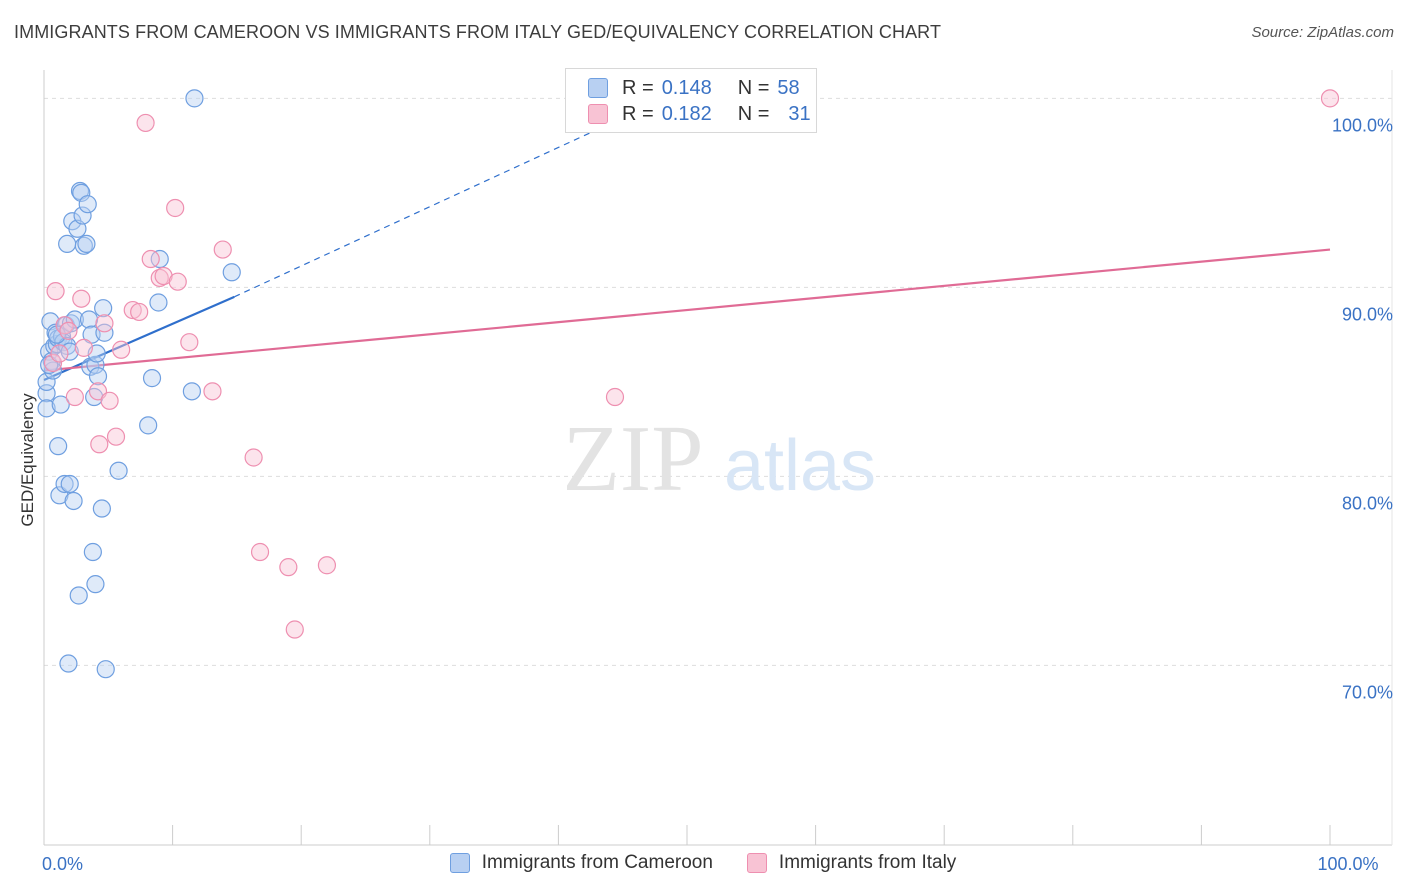 Image resolution: width=1406 pixels, height=892 pixels. What do you see at coordinates (800, 466) in the screenshot?
I see `watermark-atlas: atlas` at bounding box center [800, 466].